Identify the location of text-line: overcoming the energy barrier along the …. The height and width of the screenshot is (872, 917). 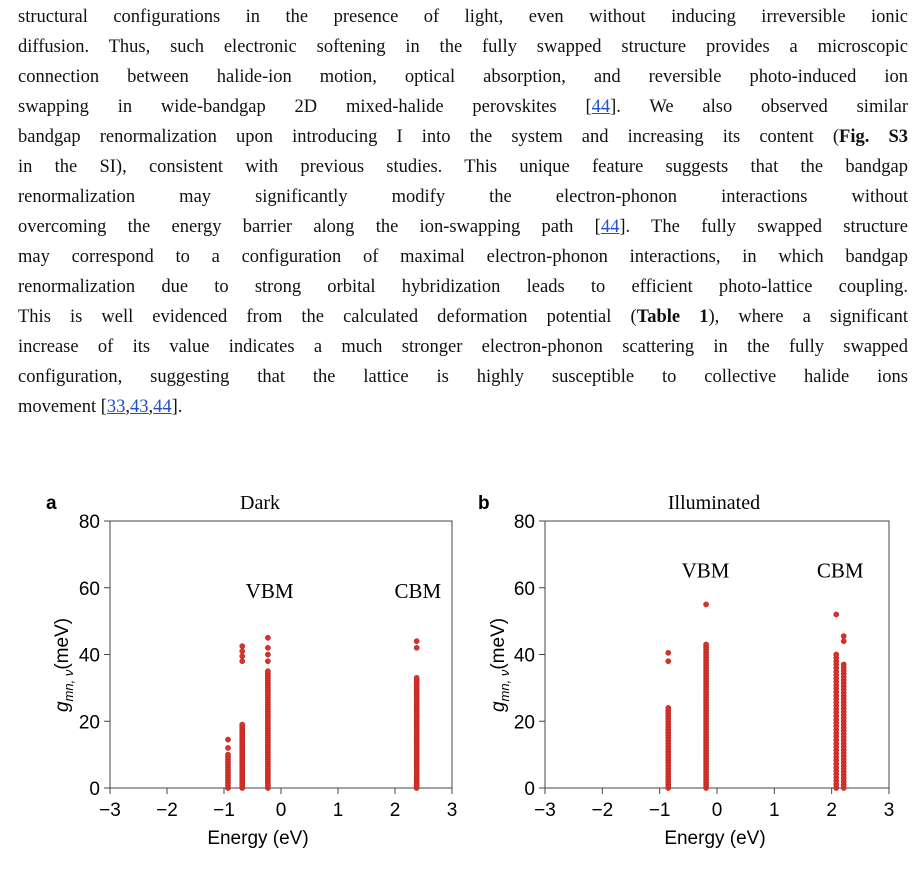
(463, 227).